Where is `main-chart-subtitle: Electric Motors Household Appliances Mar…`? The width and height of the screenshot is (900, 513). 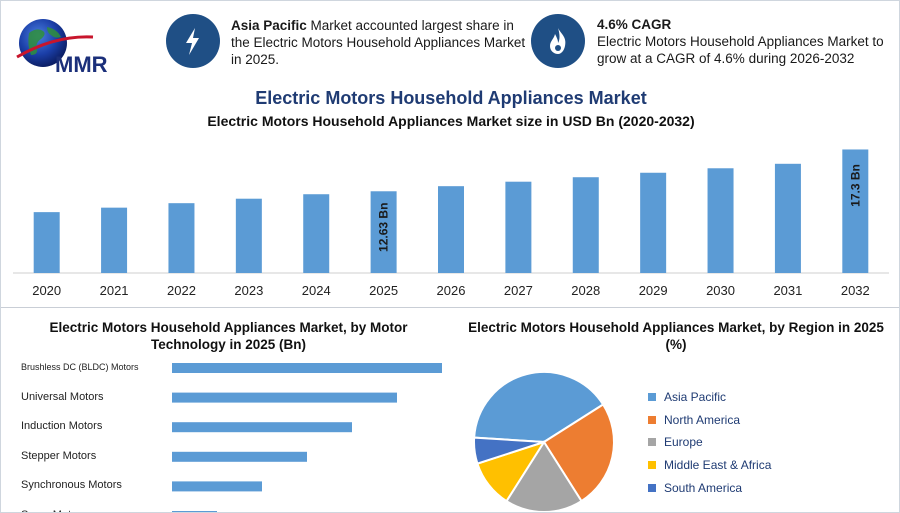
main-chart-subtitle: Electric Motors Household Appliances Mar… is located at coordinates (451, 121).